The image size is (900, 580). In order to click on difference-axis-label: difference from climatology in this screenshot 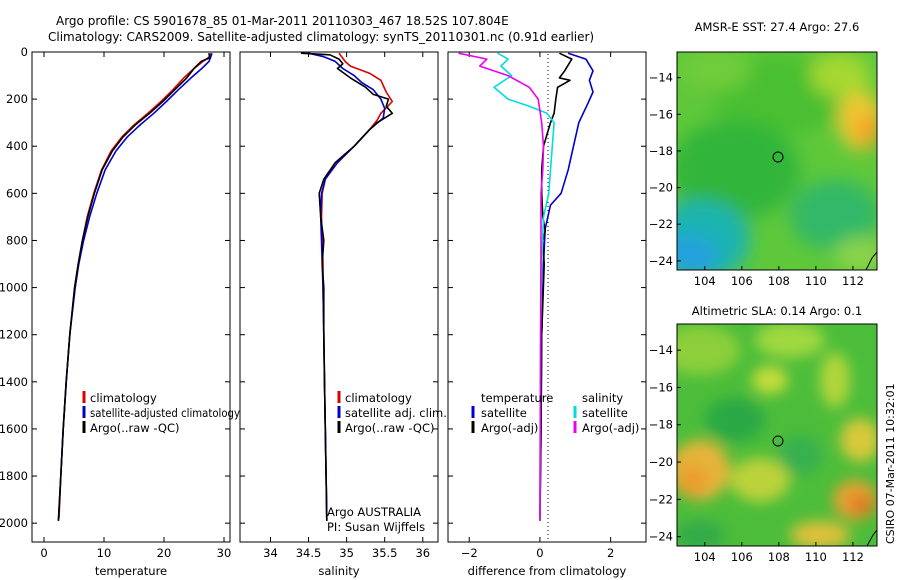, I will do `click(547, 571)`.